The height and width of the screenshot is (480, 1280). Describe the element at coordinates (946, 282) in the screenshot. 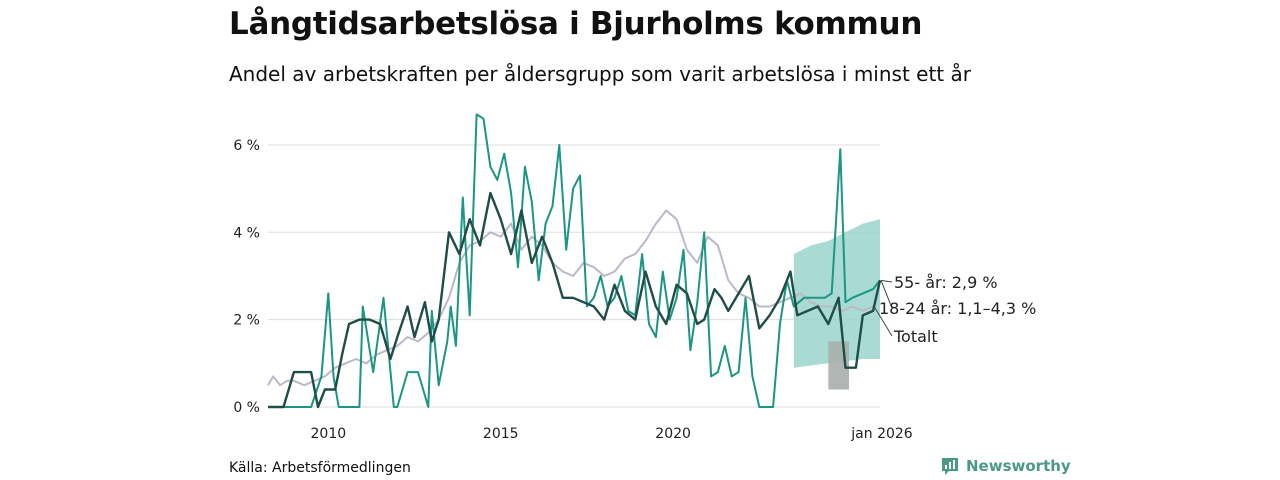

I see `series-end-label: 55- år: 2,9 %` at that location.